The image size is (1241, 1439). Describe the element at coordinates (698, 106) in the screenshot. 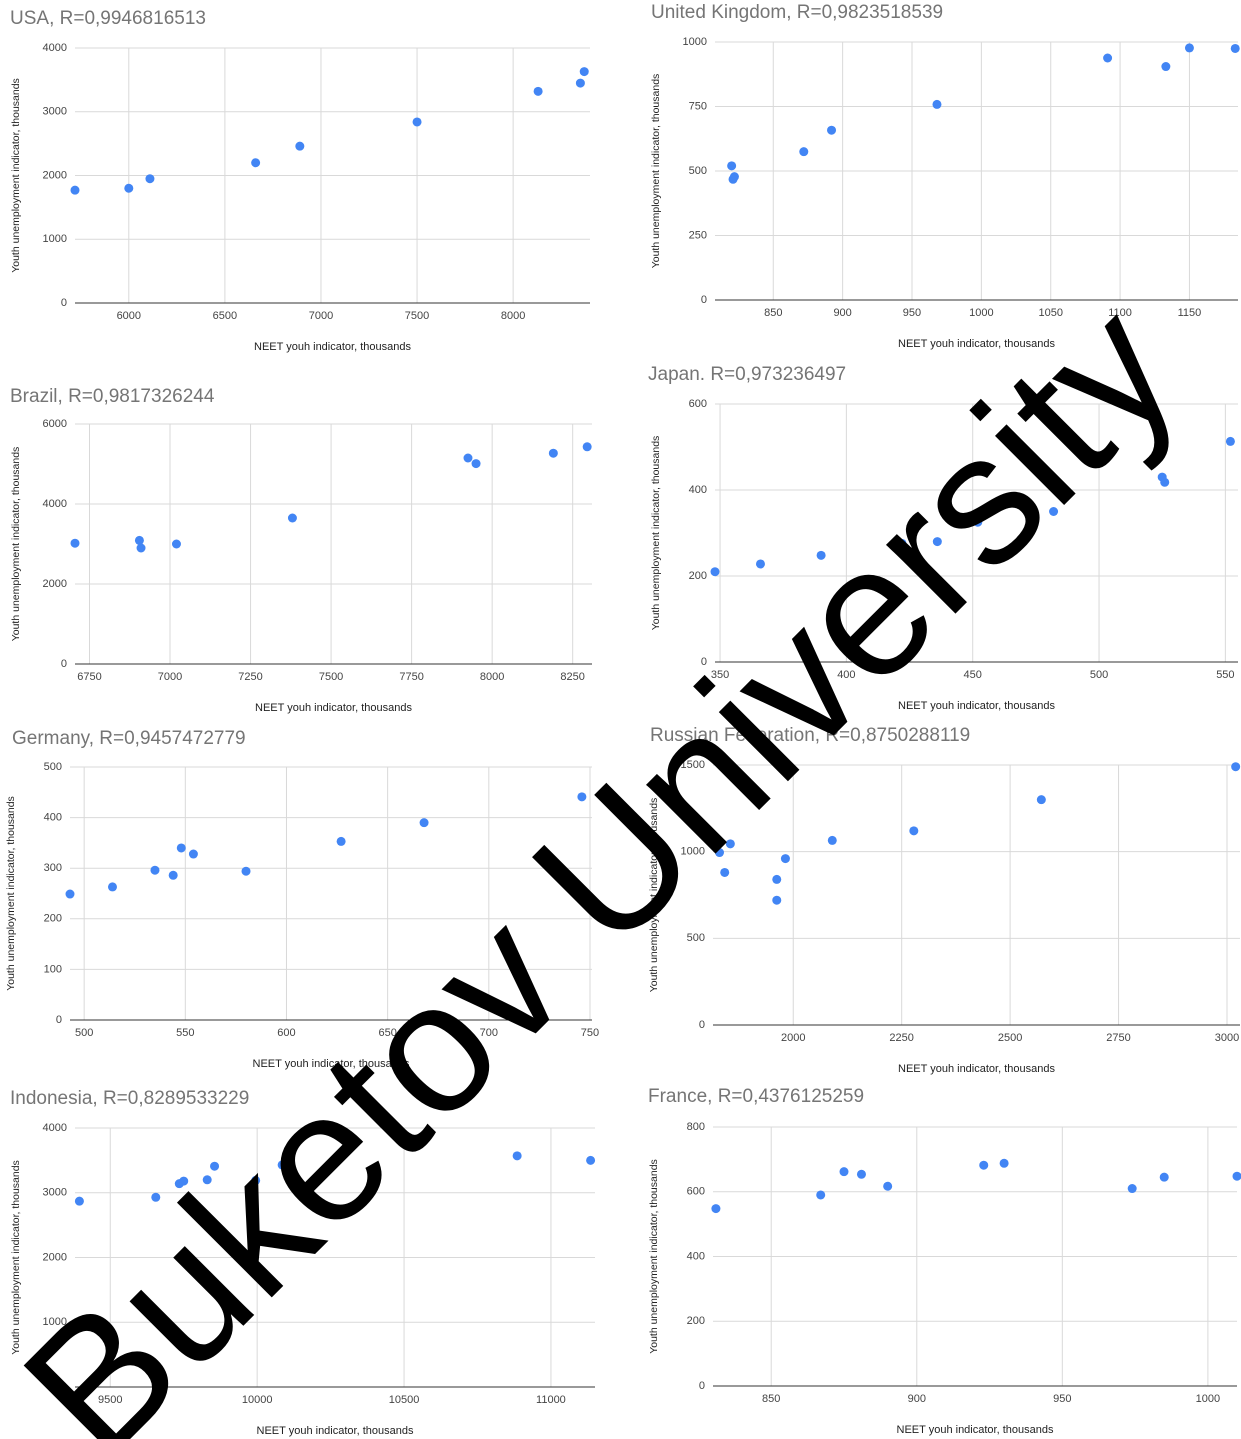

I see `y-tick-label: 750` at that location.